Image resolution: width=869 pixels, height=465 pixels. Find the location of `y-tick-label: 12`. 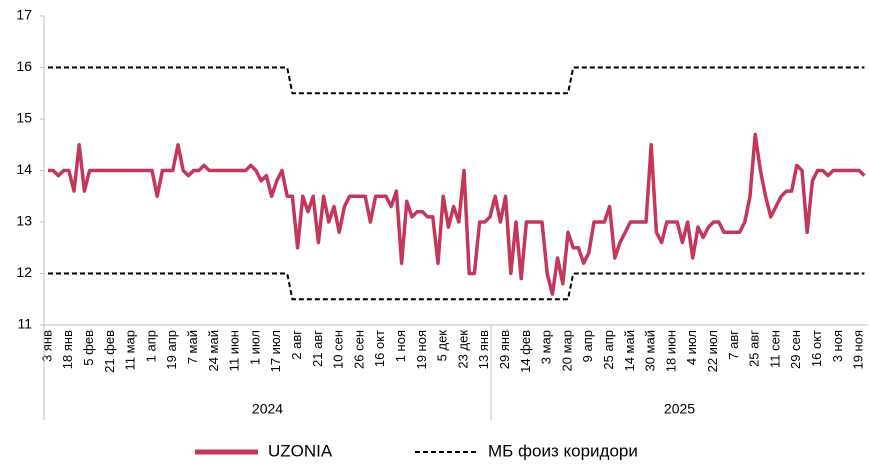

y-tick-label: 12 is located at coordinates (24, 272).